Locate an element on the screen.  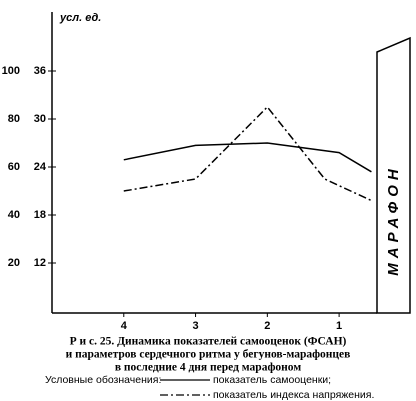
y2-tick-label: 36 is located at coordinates (40, 71).